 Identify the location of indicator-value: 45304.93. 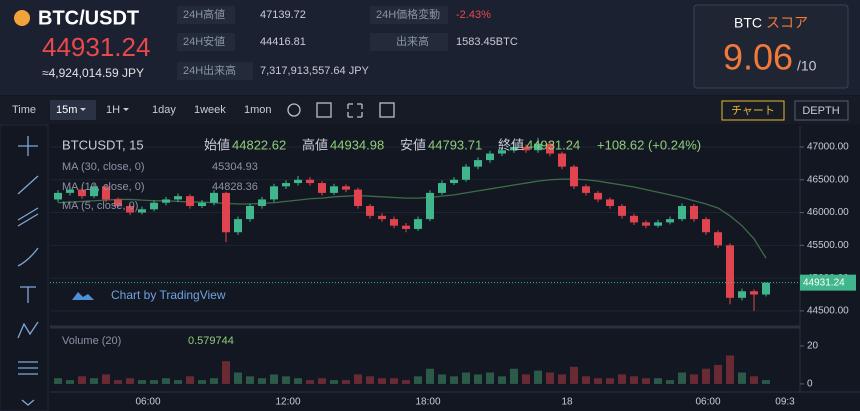
(235, 167).